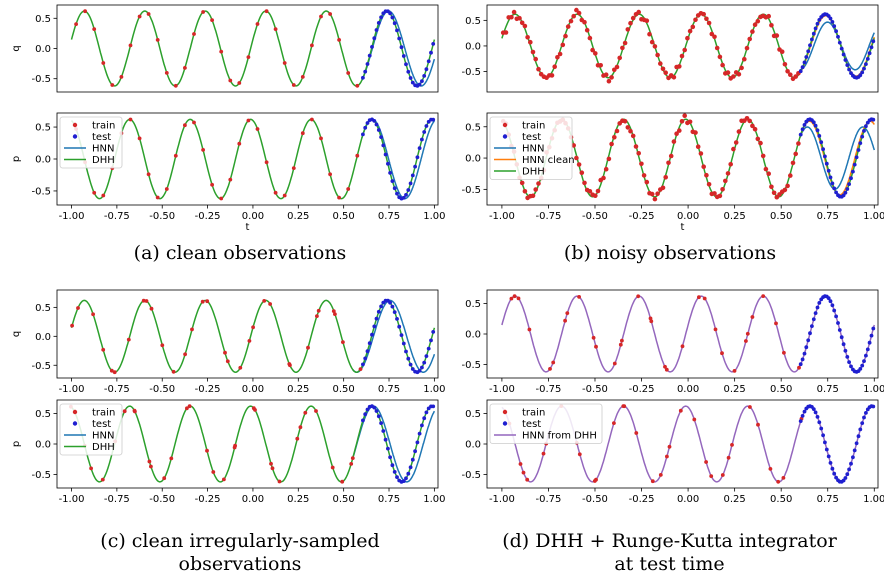 This screenshot has width=884, height=585. Describe the element at coordinates (559, 436) in the screenshot. I see `legend-label-hnn_from_dhh: HNN from DHH` at that location.